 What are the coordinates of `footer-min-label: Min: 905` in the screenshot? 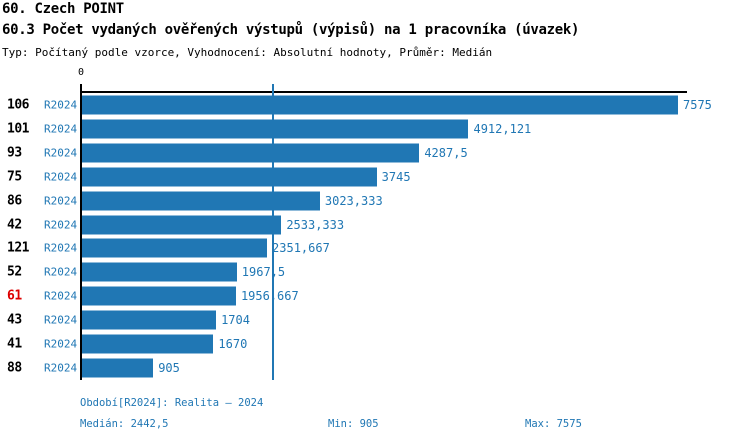 It's located at (353, 424).